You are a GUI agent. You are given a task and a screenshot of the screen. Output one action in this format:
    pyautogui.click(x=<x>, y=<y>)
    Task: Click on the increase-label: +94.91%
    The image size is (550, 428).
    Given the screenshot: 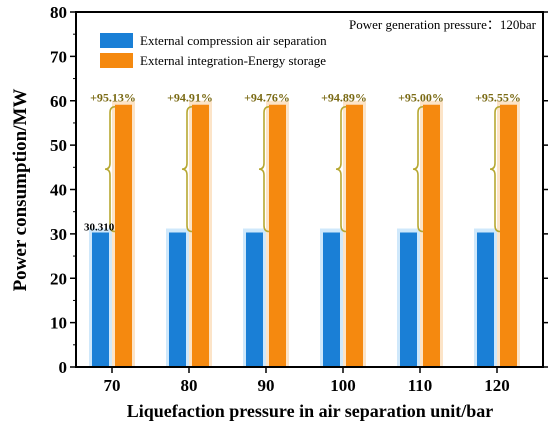 What is the action you would take?
    pyautogui.click(x=190, y=98)
    